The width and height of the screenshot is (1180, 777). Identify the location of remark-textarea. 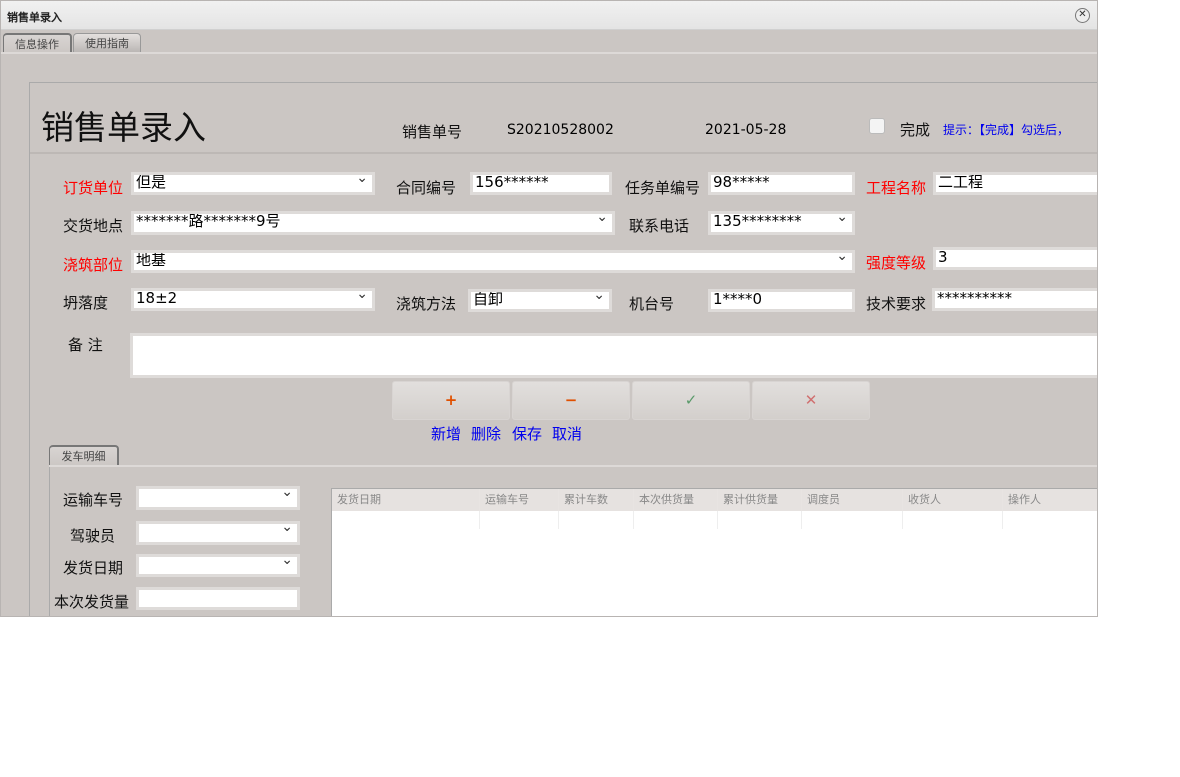
(613, 355).